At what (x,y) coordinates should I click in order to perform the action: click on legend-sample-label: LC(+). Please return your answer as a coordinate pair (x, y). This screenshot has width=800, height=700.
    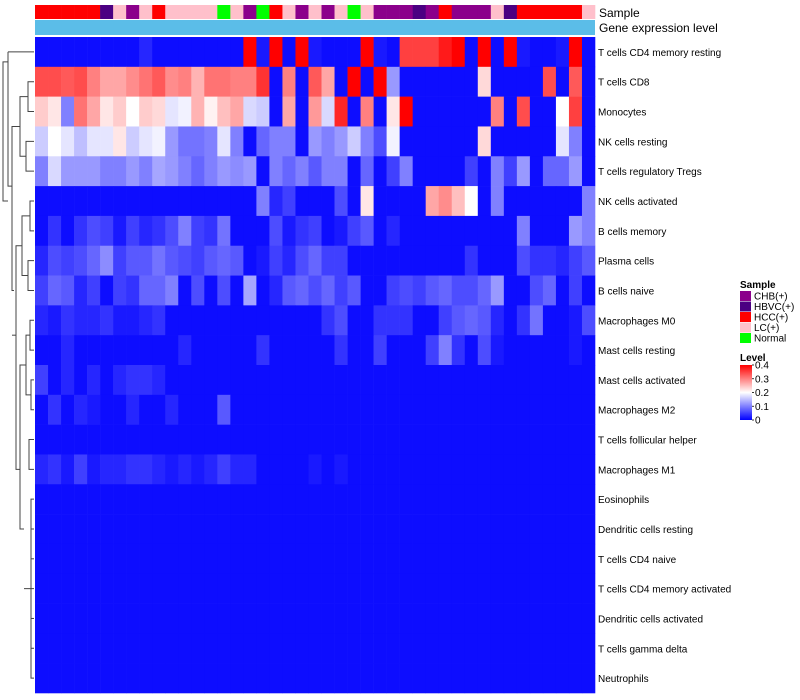
    Looking at the image, I should click on (766, 328).